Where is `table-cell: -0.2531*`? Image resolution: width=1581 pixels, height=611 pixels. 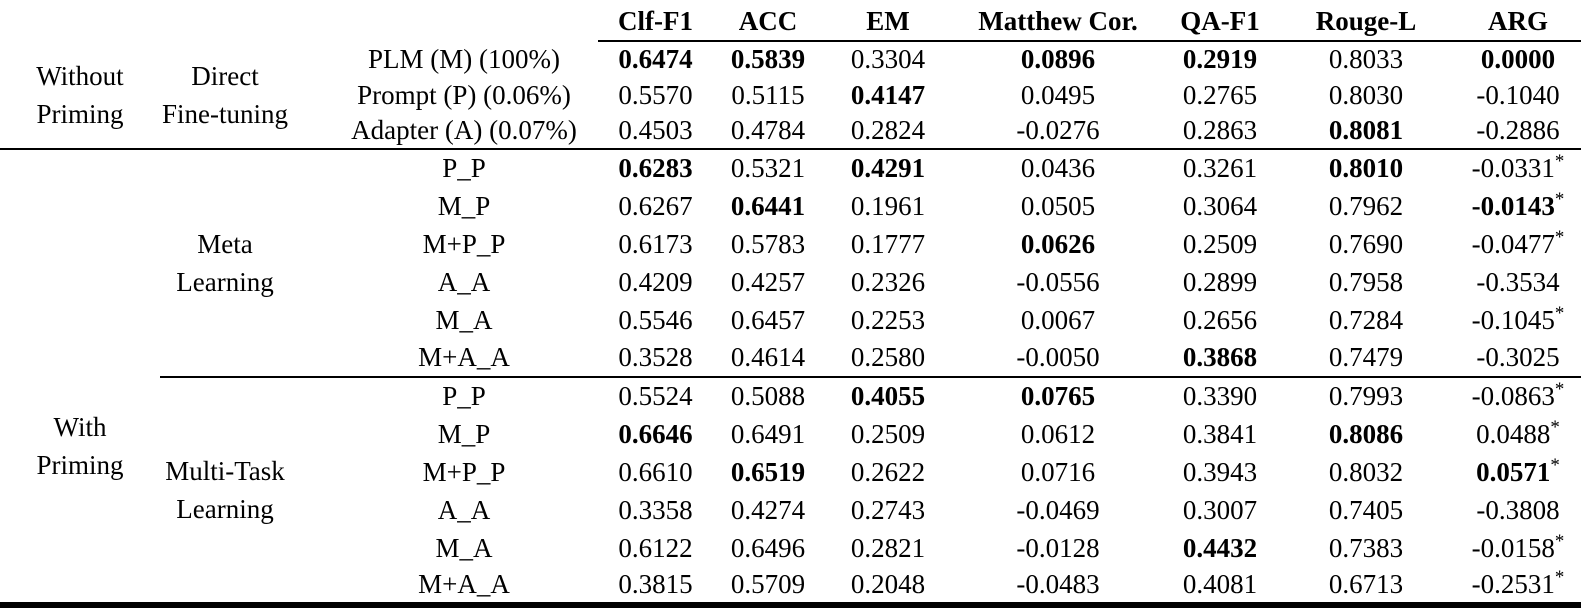
table-cell: -0.2531* is located at coordinates (1518, 587).